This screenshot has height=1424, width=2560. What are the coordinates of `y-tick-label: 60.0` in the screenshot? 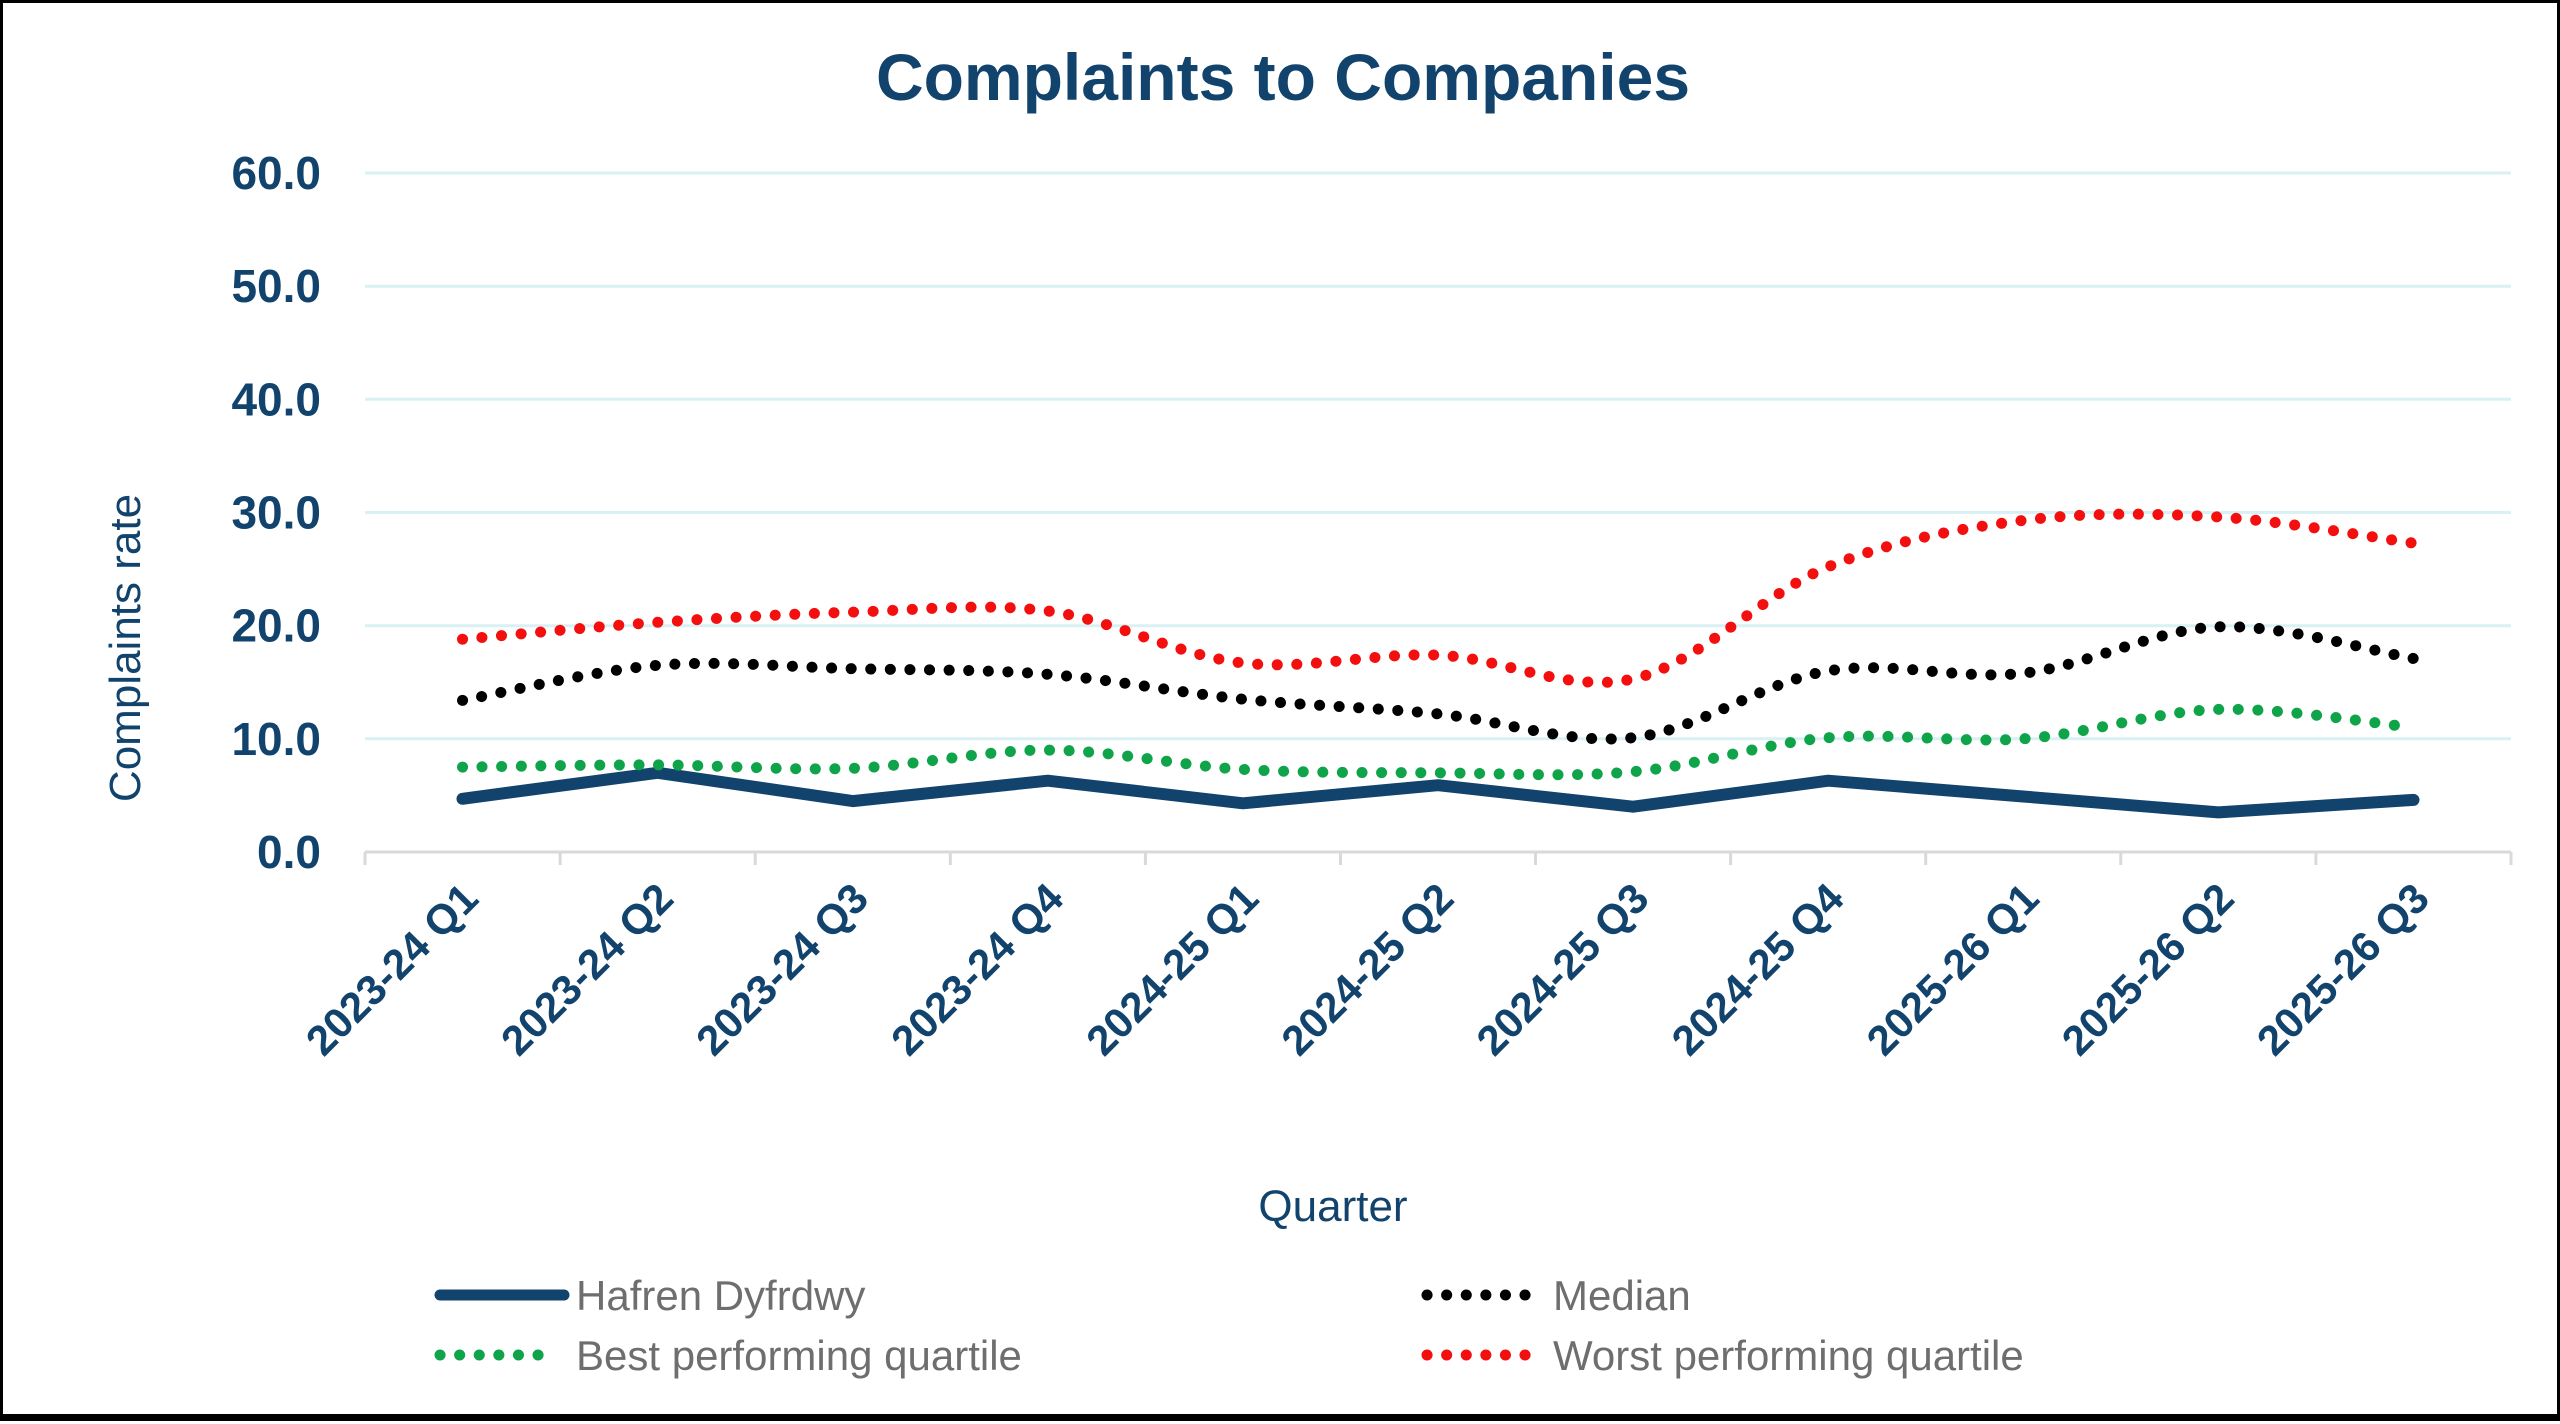 It's located at (276, 173).